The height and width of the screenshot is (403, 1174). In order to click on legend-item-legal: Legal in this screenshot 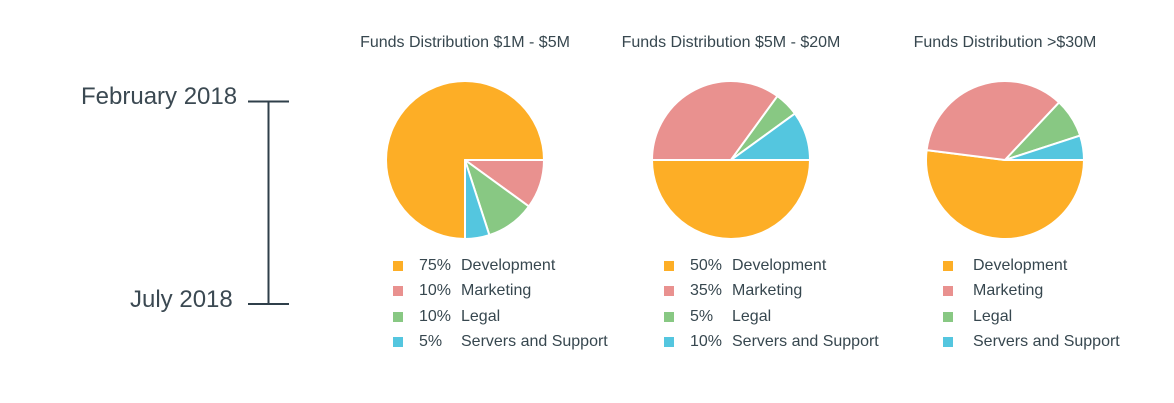, I will do `click(1031, 317)`.